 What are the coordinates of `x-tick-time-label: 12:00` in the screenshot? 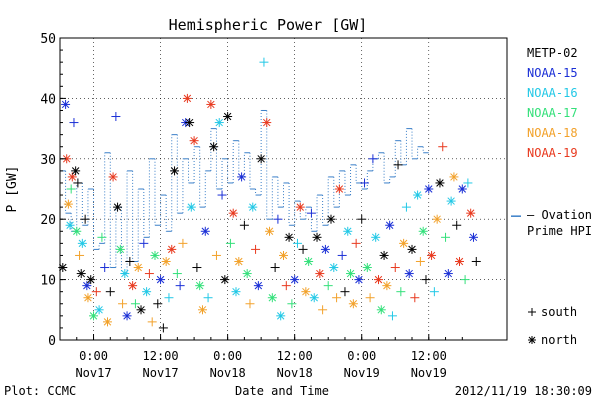 It's located at (429, 356).